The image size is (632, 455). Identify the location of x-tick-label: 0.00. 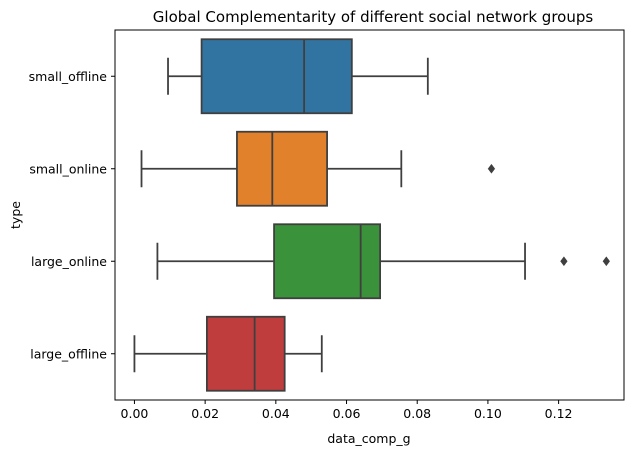
(135, 413).